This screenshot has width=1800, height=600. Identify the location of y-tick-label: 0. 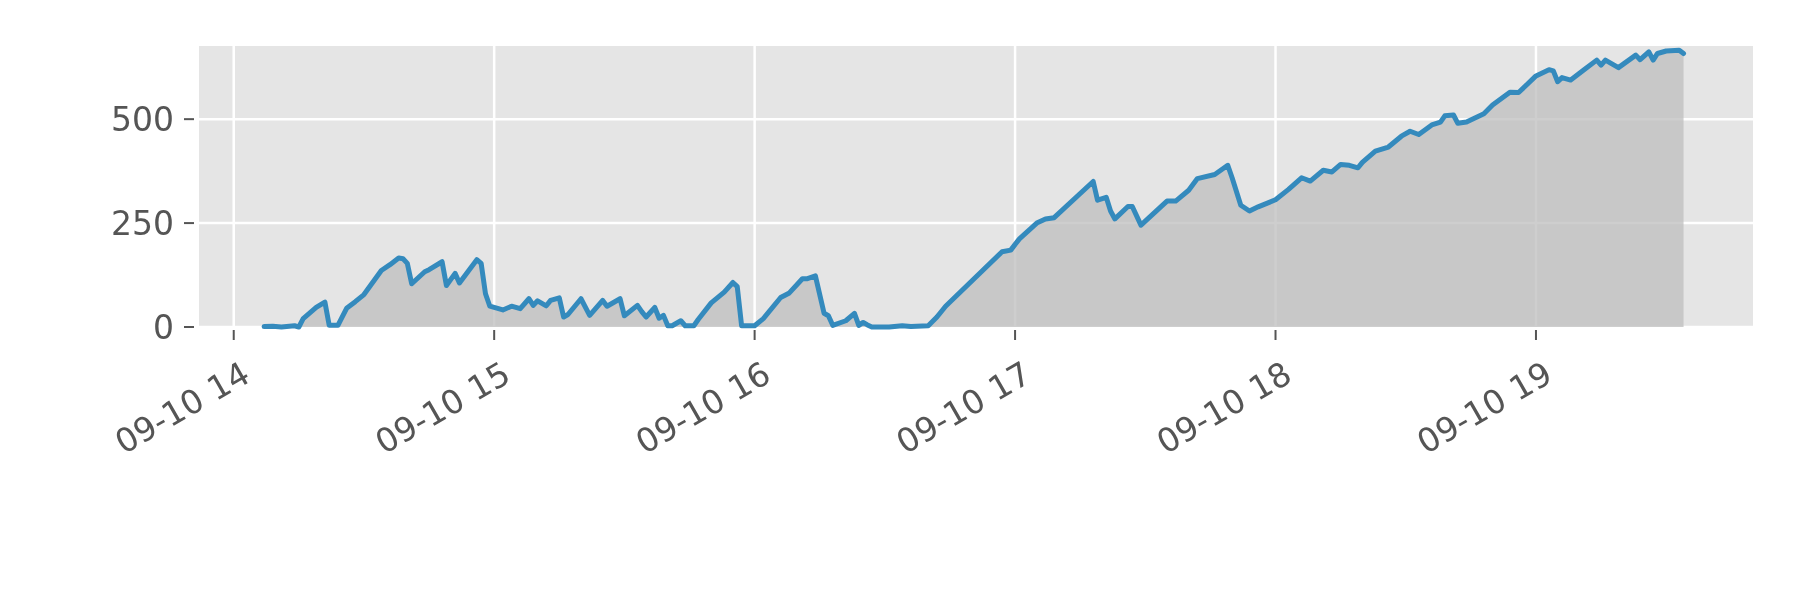
(163, 327).